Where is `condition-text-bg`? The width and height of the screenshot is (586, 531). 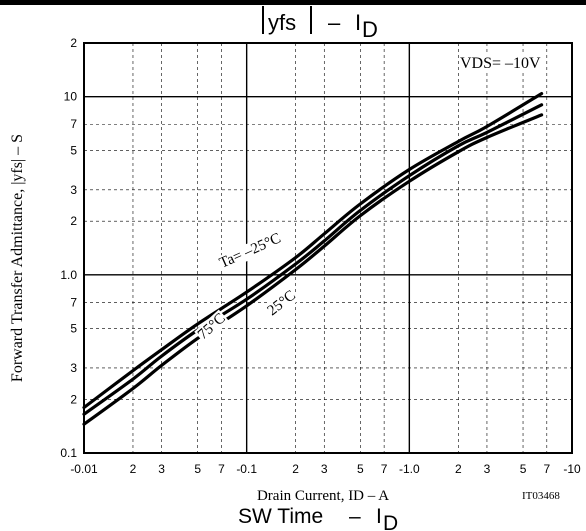
condition-text-bg is located at coordinates (501, 63).